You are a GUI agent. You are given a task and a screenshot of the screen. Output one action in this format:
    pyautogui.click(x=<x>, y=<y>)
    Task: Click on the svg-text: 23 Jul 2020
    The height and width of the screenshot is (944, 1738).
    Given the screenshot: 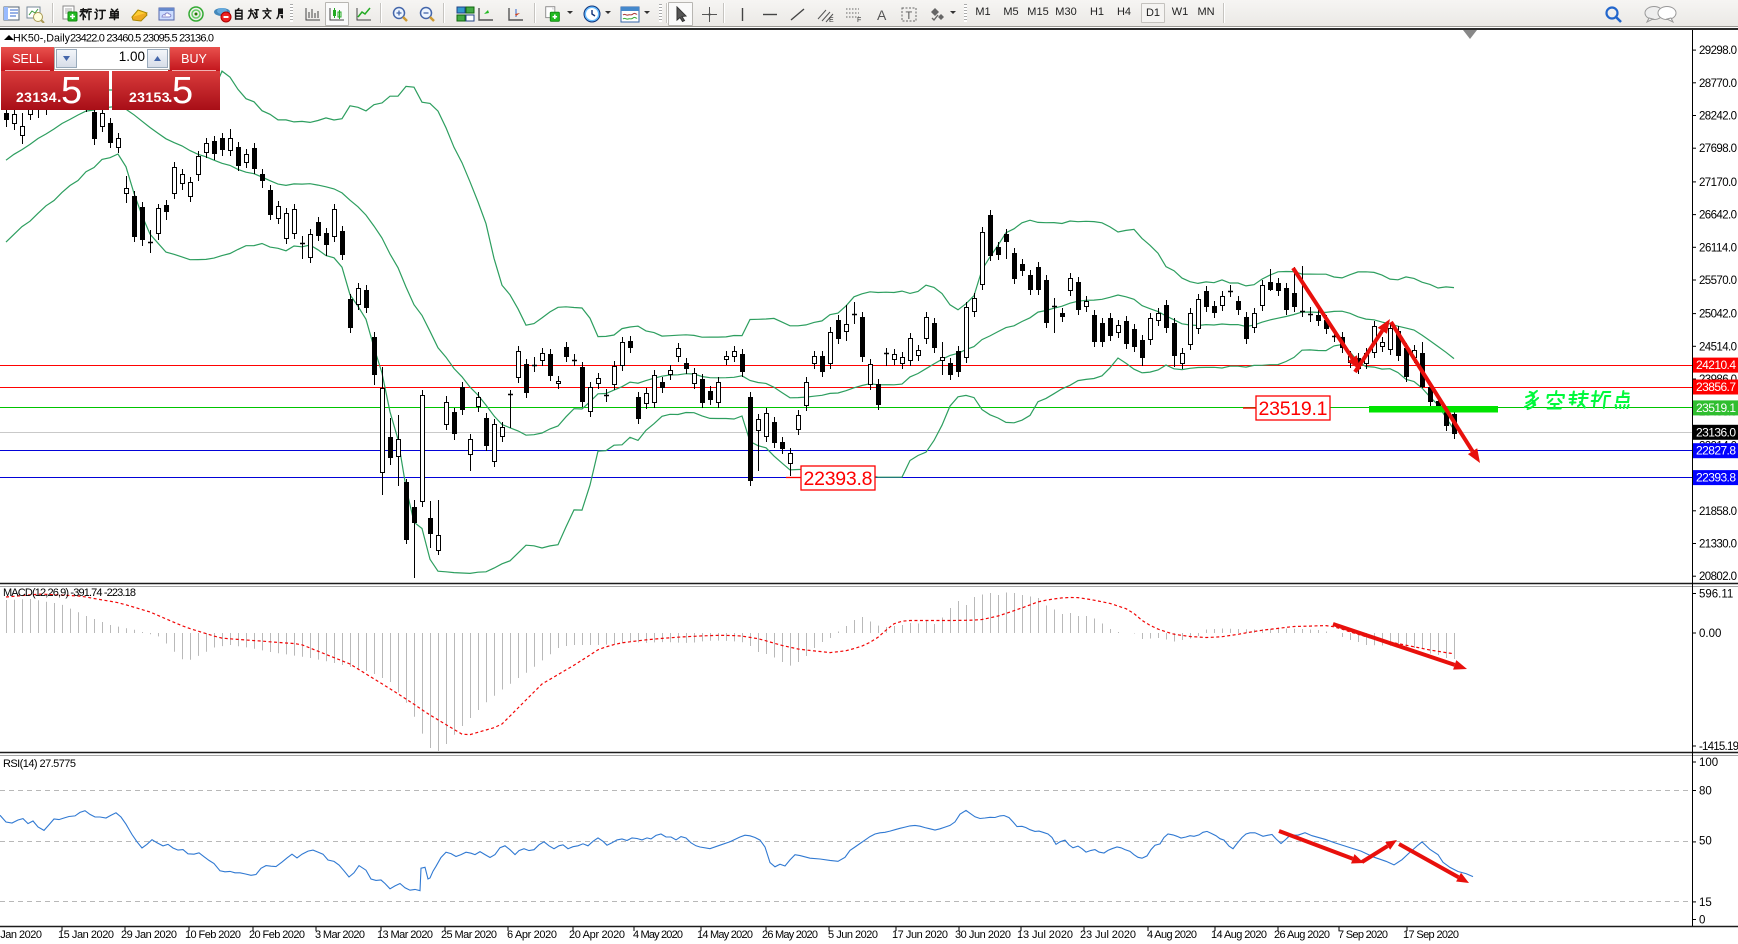 What is the action you would take?
    pyautogui.click(x=1108, y=935)
    